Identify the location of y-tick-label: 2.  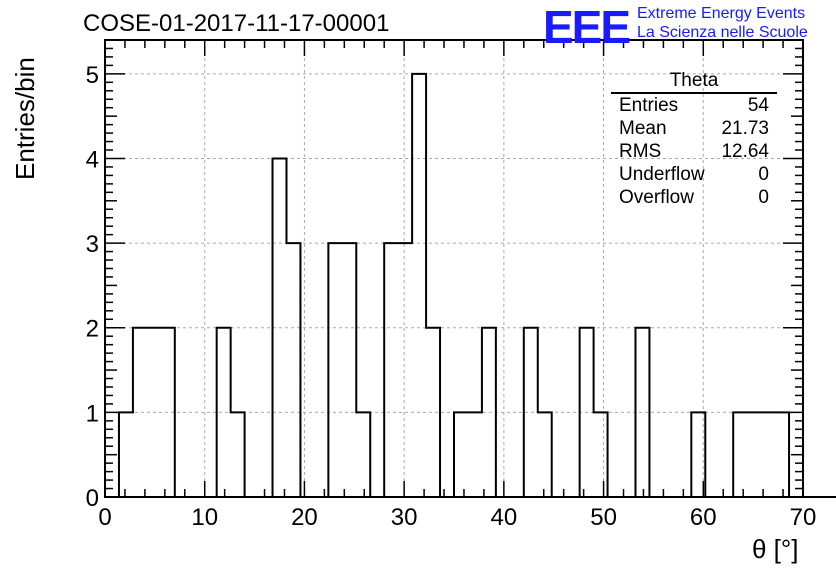
(92, 329).